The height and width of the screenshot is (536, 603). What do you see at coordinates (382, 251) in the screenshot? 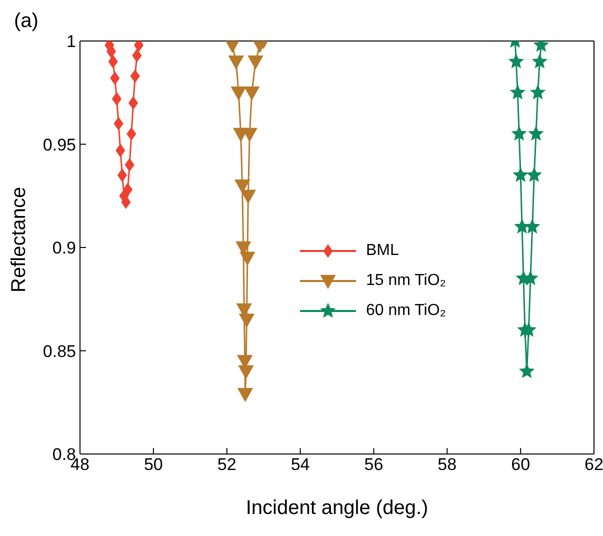
I see `legend-label: BML` at bounding box center [382, 251].